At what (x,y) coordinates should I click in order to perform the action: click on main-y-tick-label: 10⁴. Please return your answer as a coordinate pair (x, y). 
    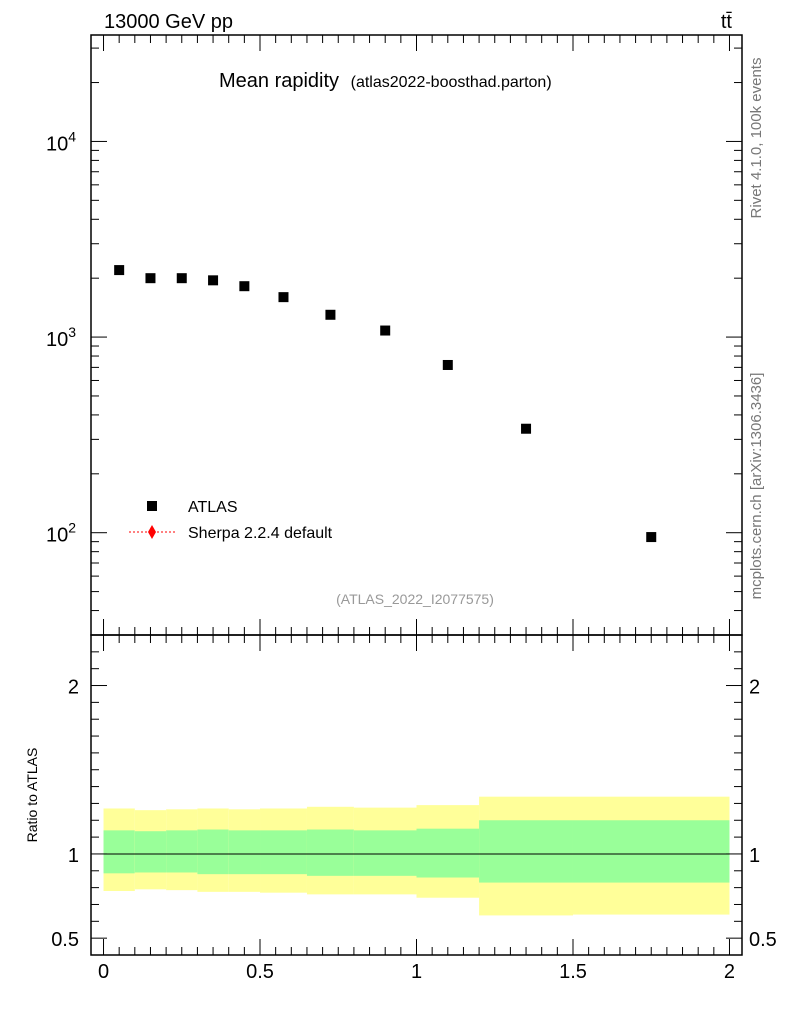
    Looking at the image, I should click on (61, 141).